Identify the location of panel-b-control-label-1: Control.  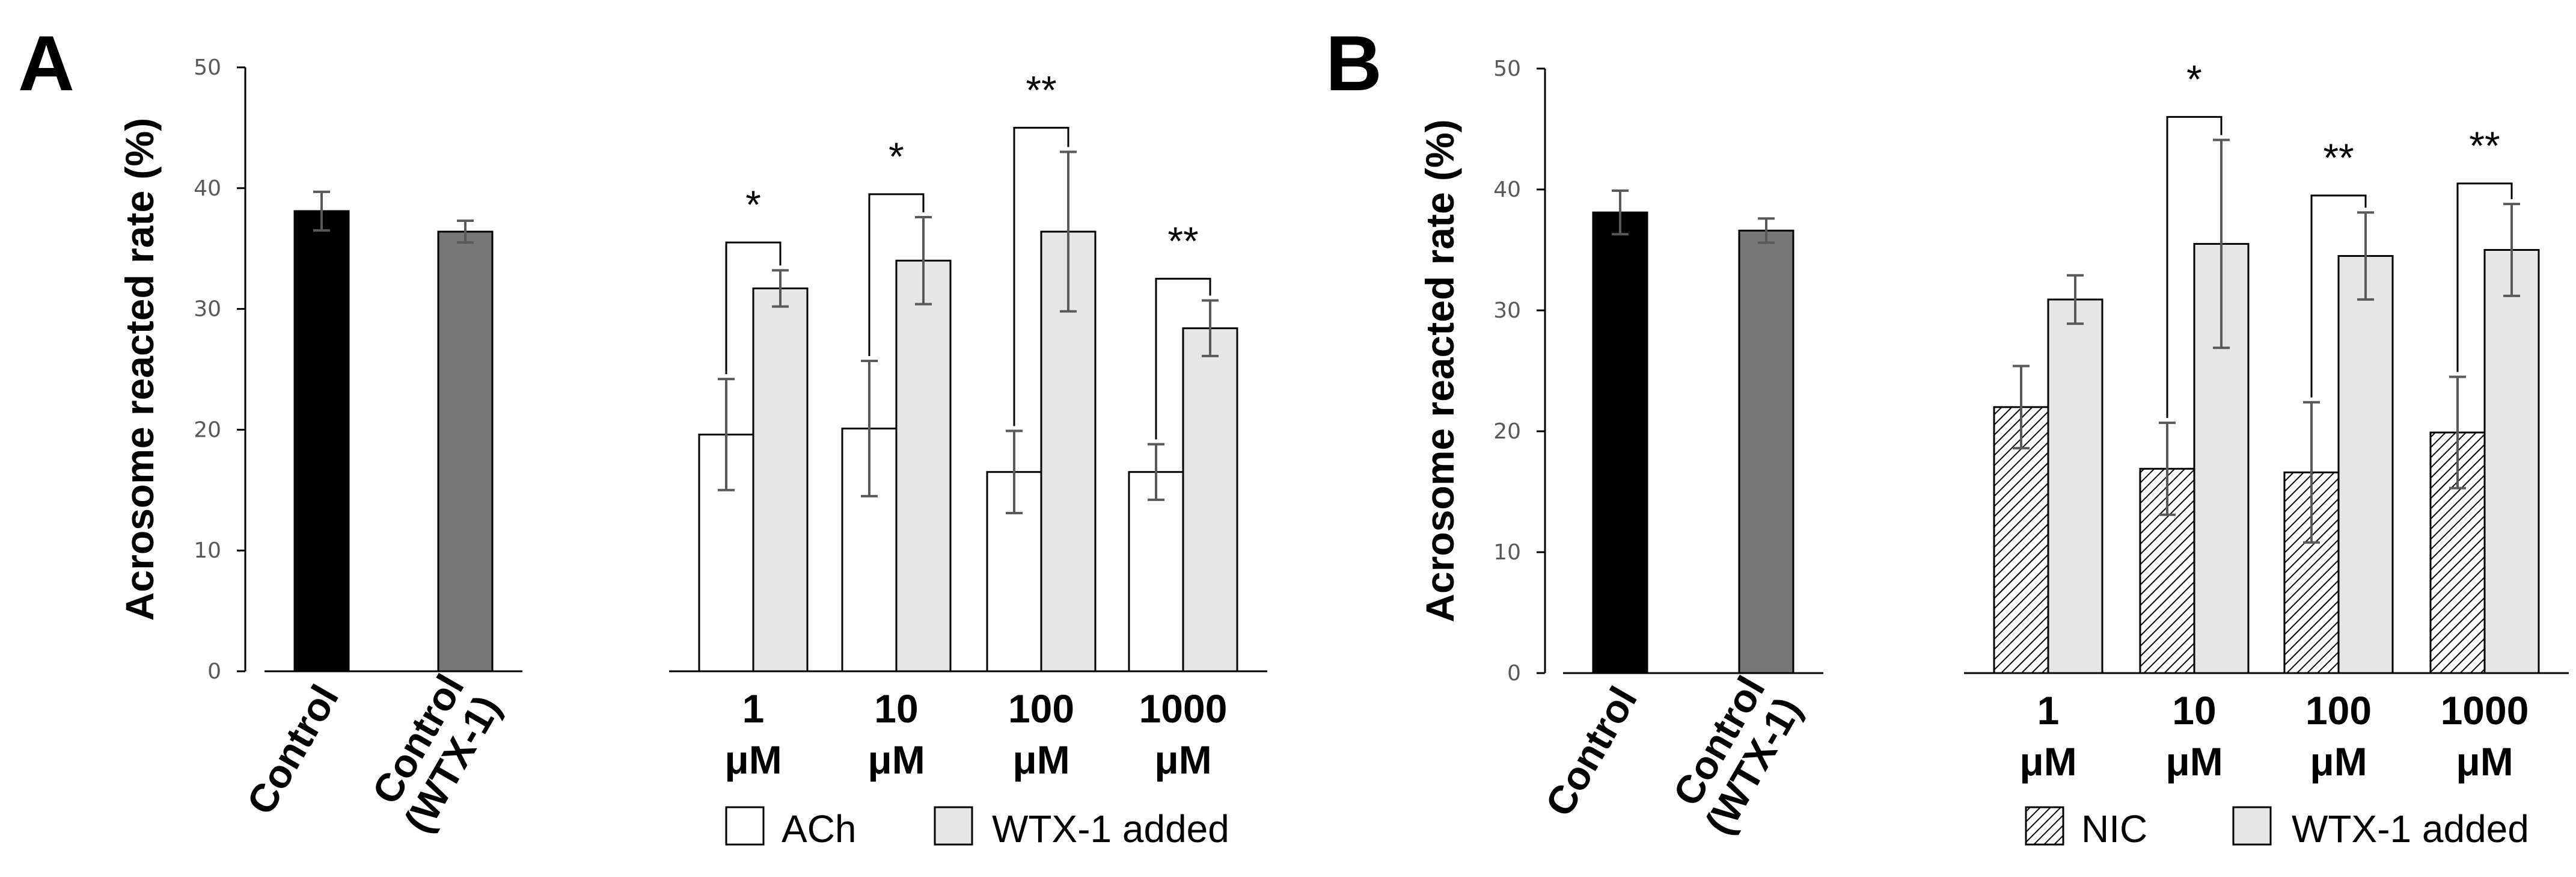
(1591, 751).